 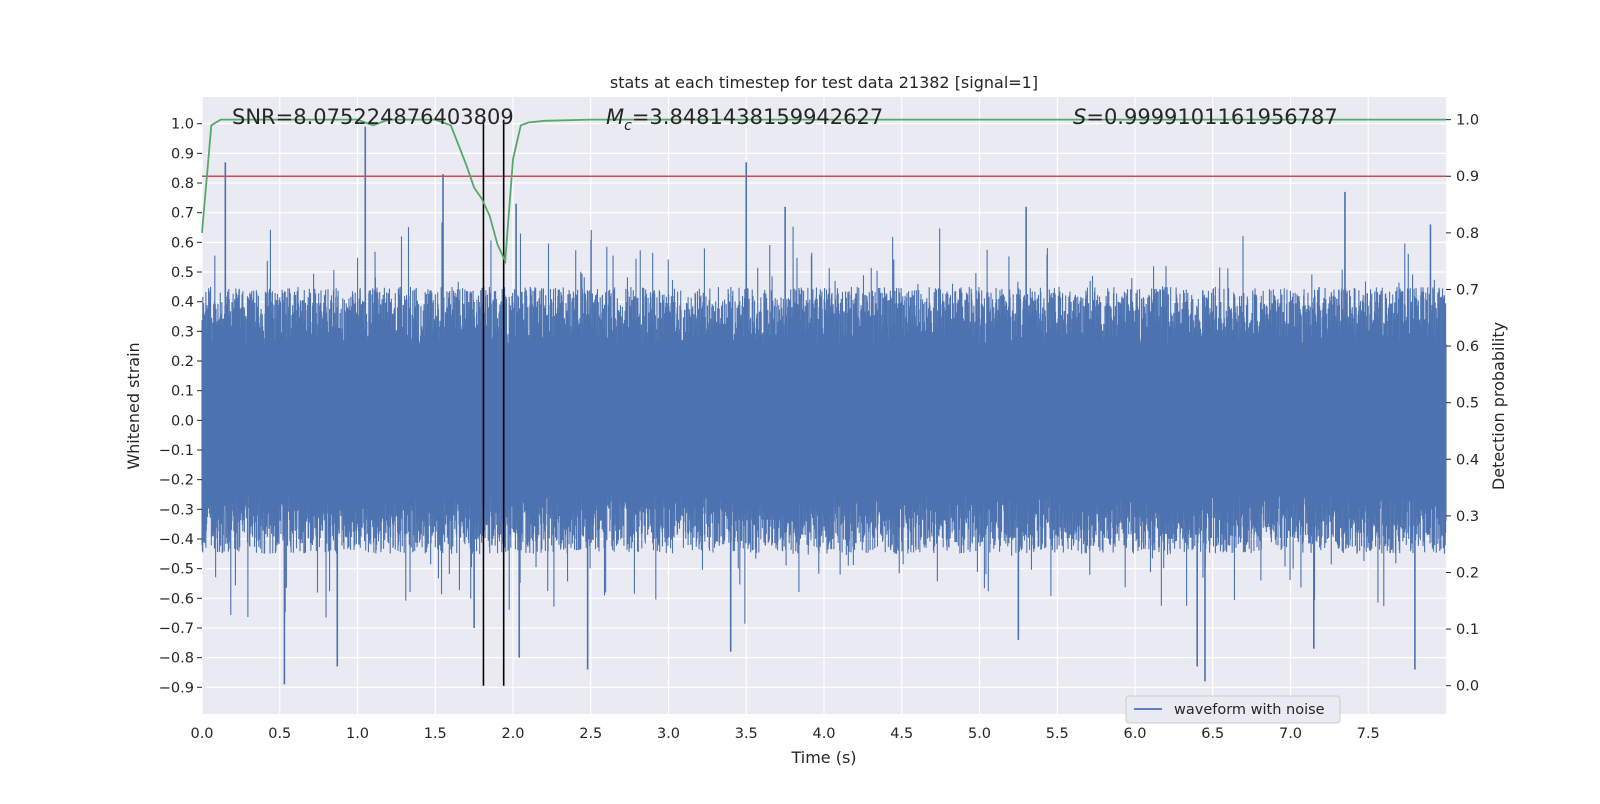 What do you see at coordinates (176, 540) in the screenshot?
I see `y-tick-label: −0.4` at bounding box center [176, 540].